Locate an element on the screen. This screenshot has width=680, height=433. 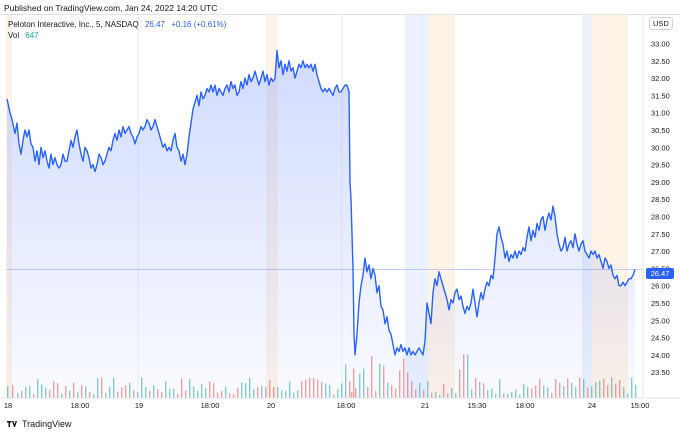
y-tick-label: 32.50 is located at coordinates (660, 61).